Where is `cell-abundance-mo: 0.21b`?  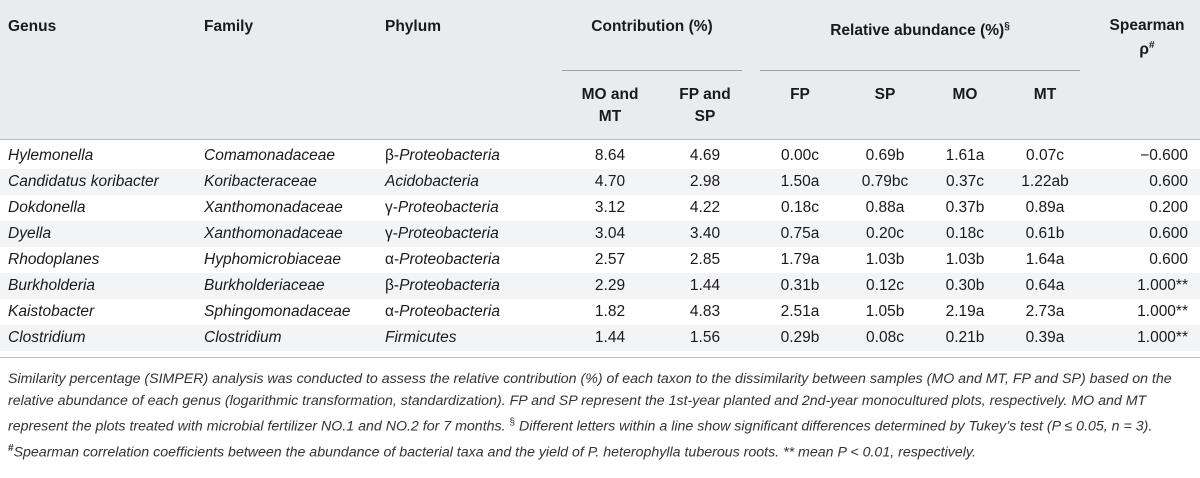 cell-abundance-mo: 0.21b is located at coordinates (965, 337).